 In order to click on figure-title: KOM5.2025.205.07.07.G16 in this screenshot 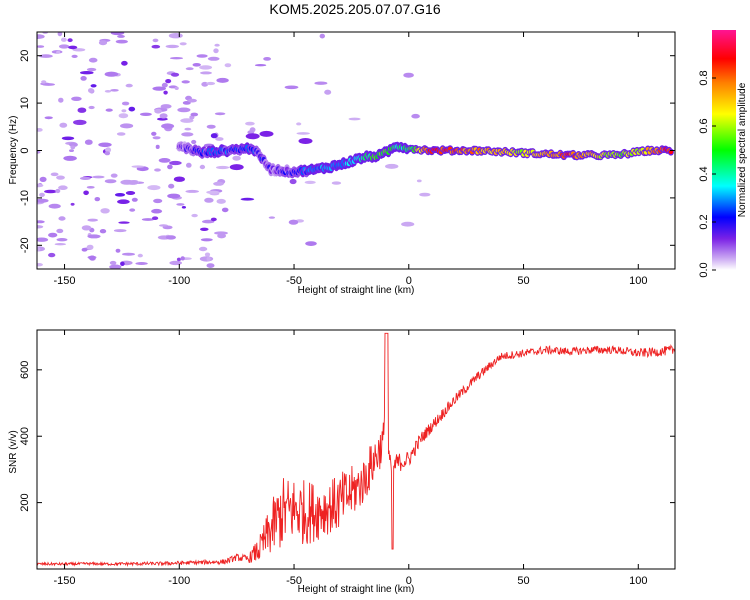, I will do `click(354, 9)`.